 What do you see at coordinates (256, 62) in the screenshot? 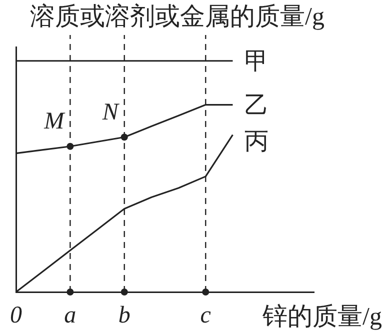
I see `series-label: 甲` at bounding box center [256, 62].